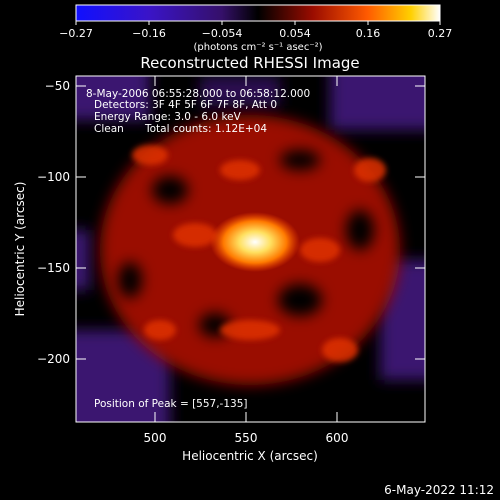 This screenshot has height=500, width=500. What do you see at coordinates (155, 438) in the screenshot?
I see `x-tick-label: 500` at bounding box center [155, 438].